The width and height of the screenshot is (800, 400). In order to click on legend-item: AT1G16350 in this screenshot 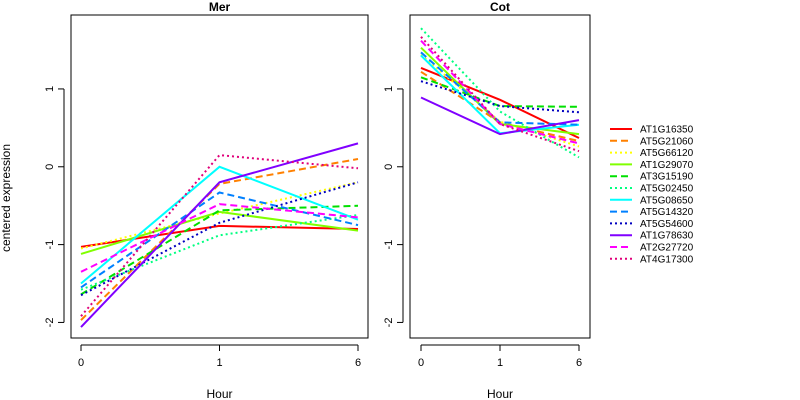, I will do `click(652, 130)`.